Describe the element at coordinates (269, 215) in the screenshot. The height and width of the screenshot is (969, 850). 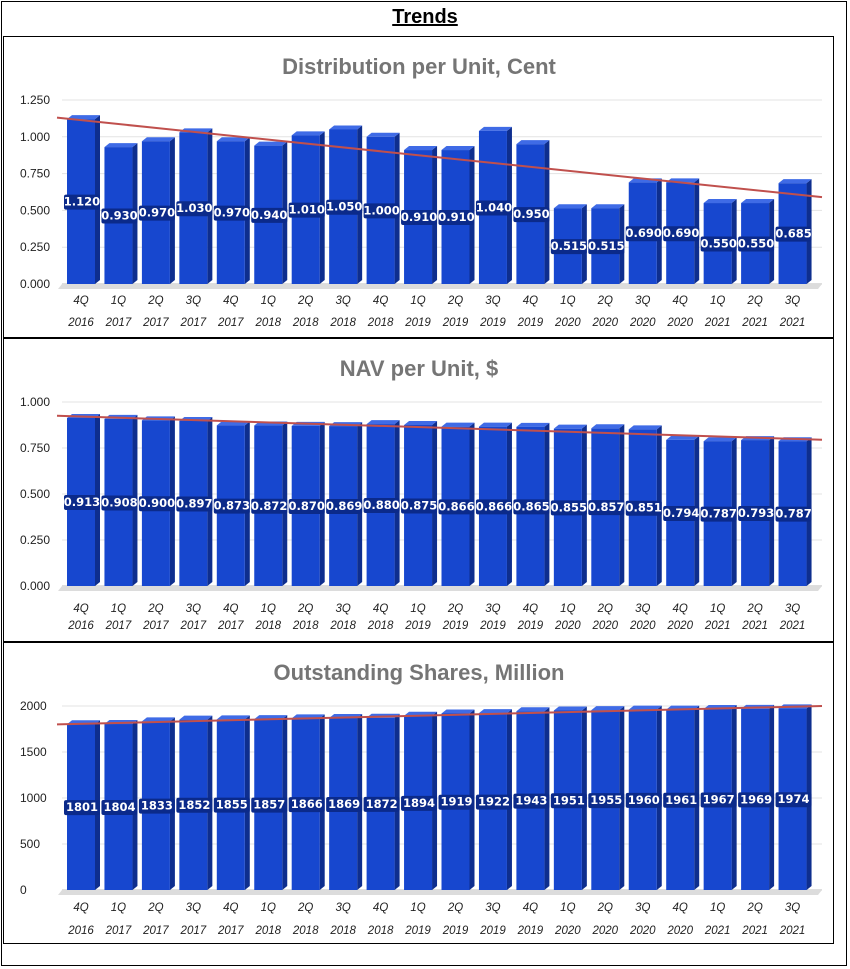
I see `data-label: 0.940` at that location.